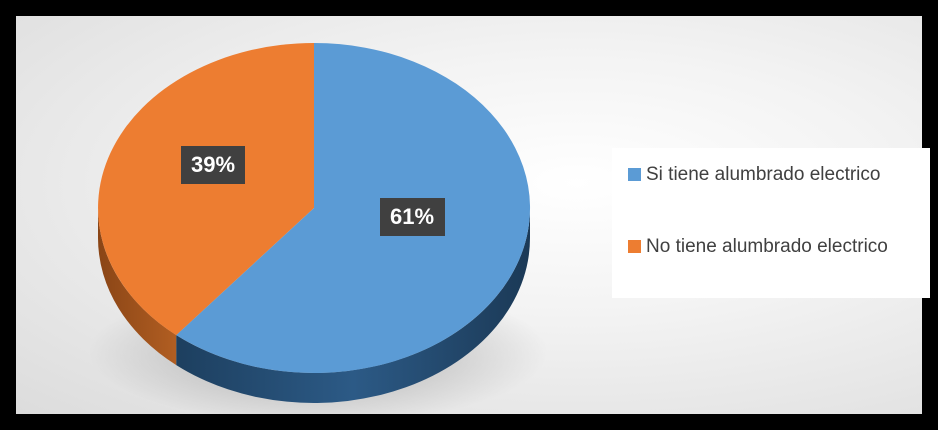  I want to click on data-label-no-text: 39%, so click(213, 164).